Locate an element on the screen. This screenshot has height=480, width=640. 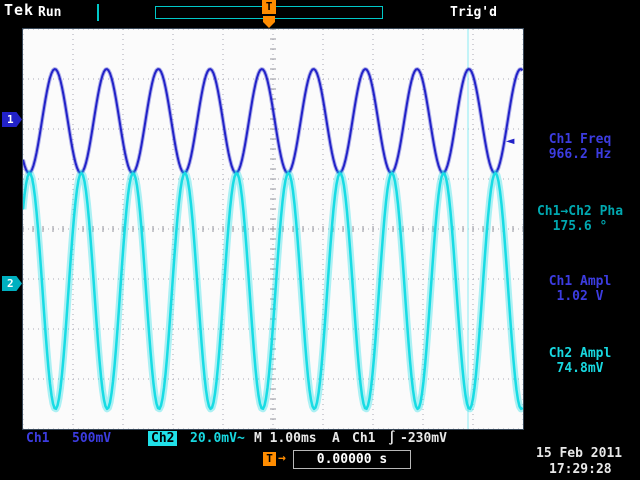
ch1-scale-label: Ch1 is located at coordinates (38, 438).